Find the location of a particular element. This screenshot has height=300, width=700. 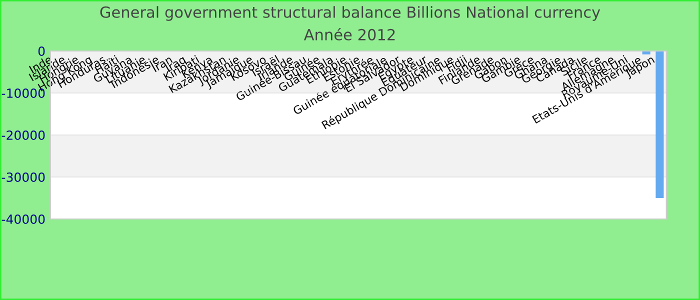

y-tick-label: -30000 is located at coordinates (23, 177).